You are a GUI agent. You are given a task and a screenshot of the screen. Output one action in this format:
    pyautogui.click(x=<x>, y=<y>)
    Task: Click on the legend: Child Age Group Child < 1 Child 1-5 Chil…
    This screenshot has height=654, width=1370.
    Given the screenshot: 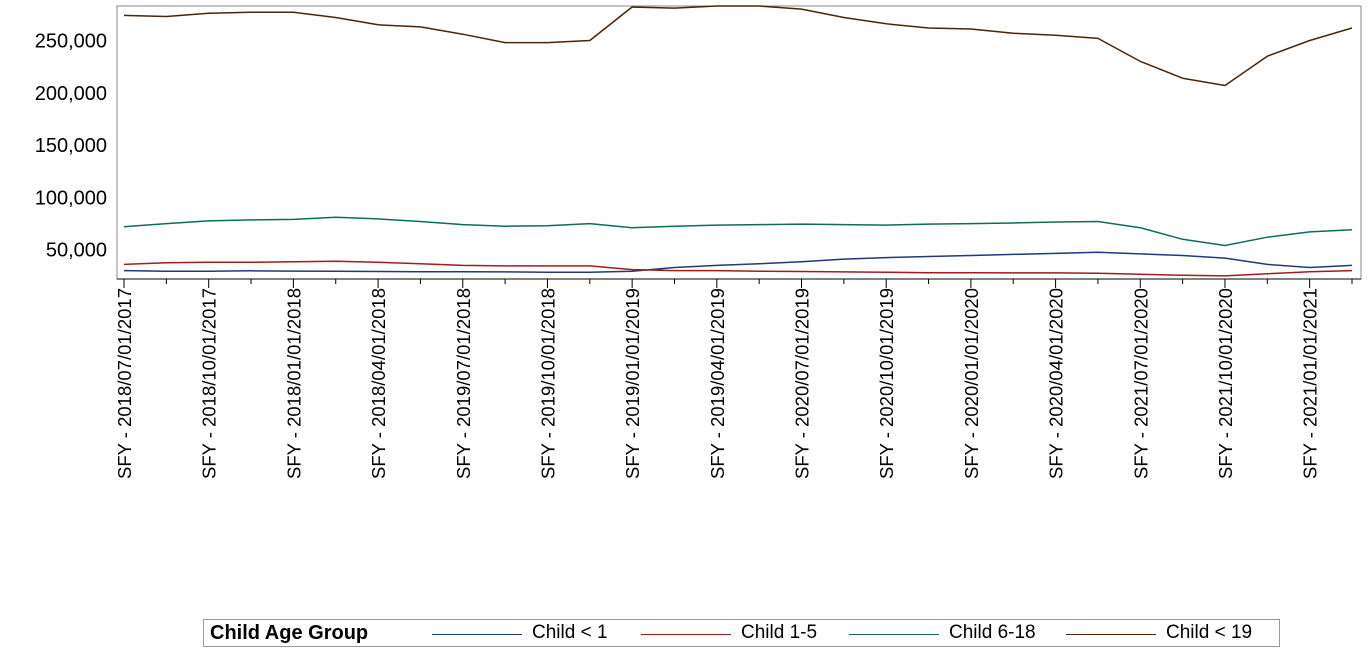 What is the action you would take?
    pyautogui.click(x=741, y=633)
    